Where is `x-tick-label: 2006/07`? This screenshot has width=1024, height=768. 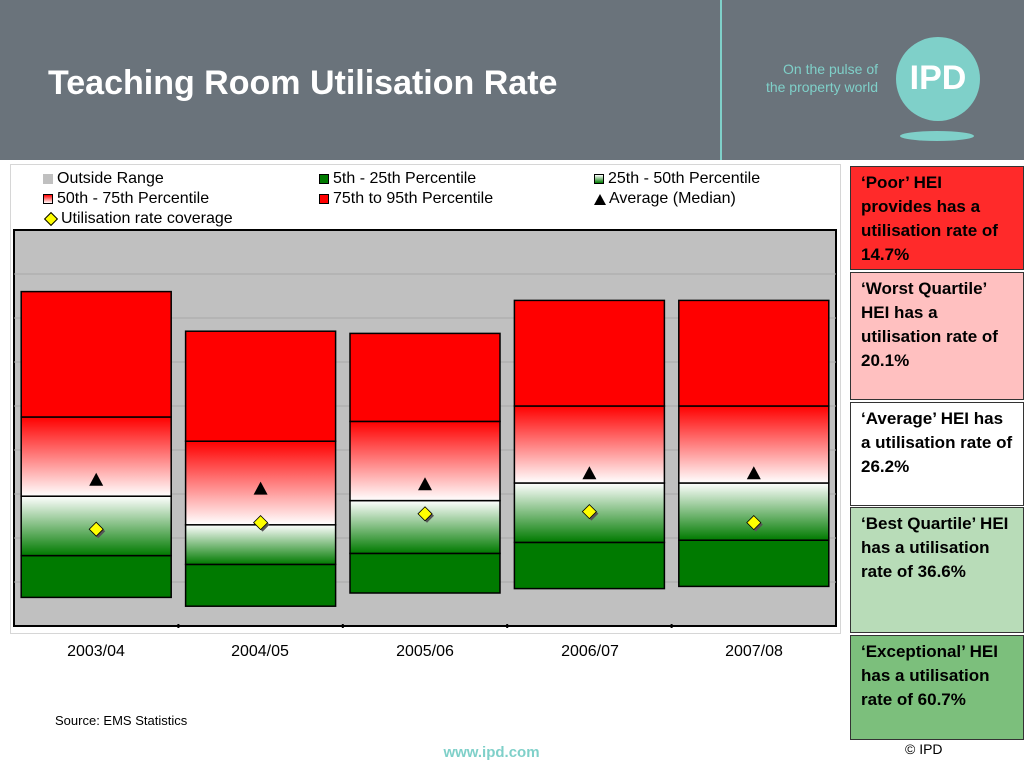
x-tick-label: 2006/07 is located at coordinates (590, 651).